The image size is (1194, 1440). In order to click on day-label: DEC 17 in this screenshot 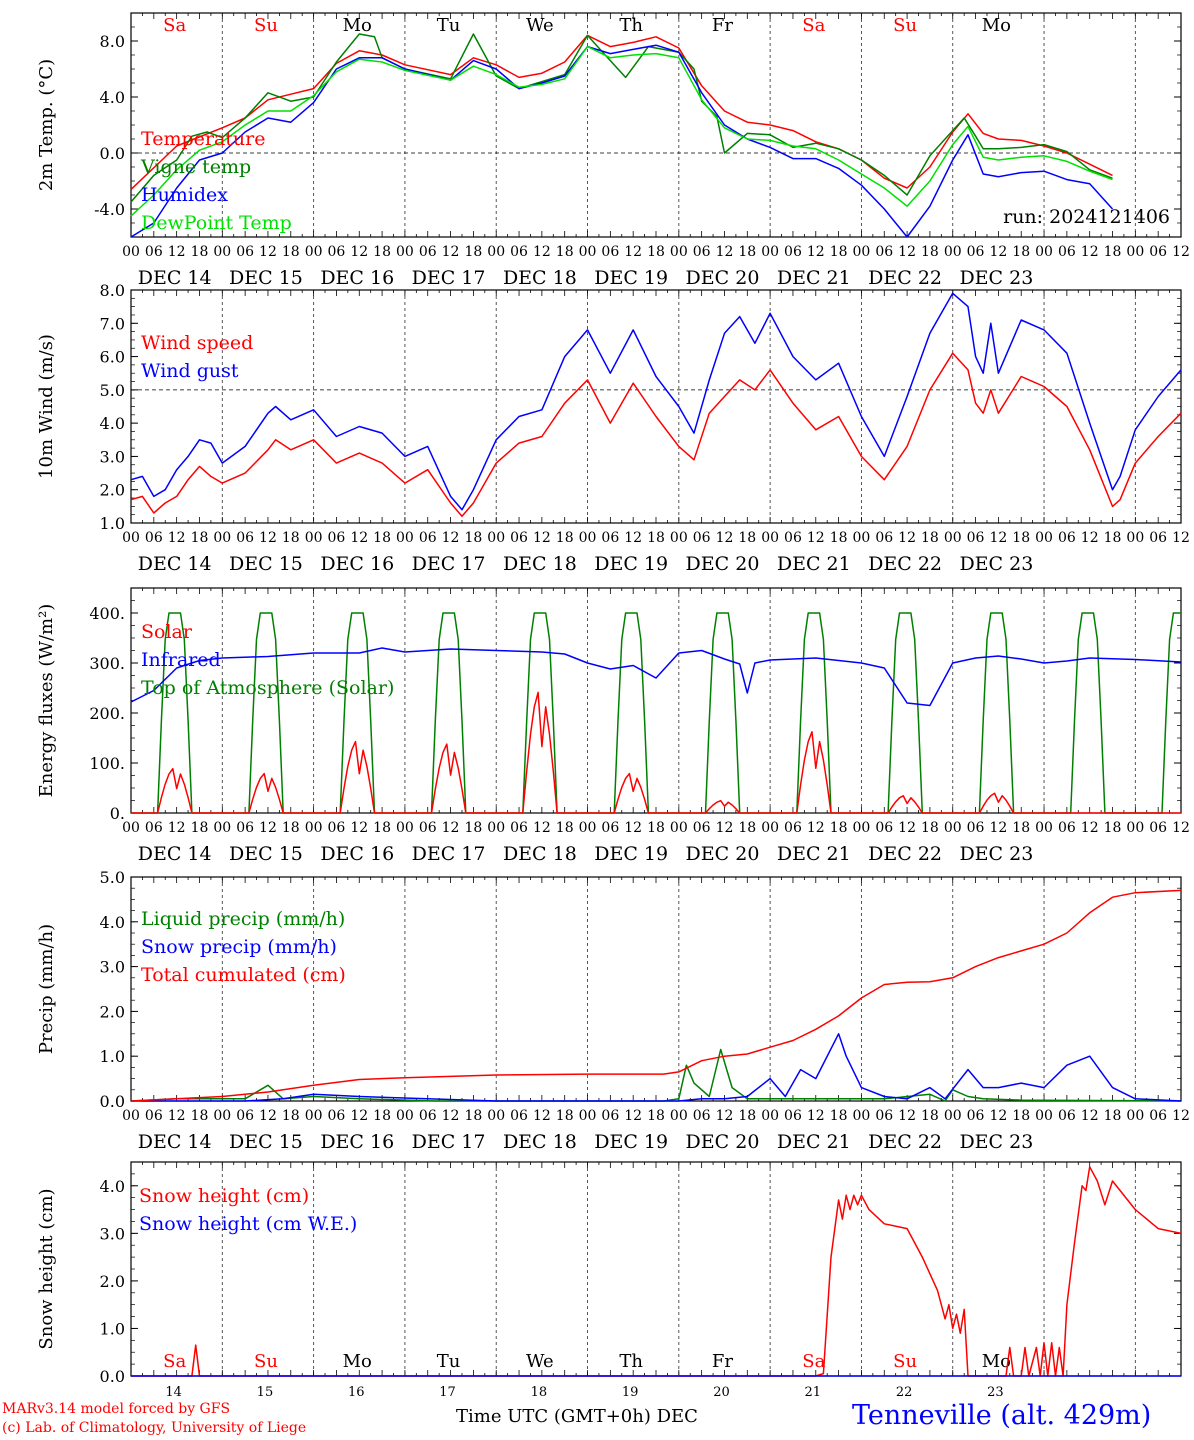, I will do `click(449, 1142)`.